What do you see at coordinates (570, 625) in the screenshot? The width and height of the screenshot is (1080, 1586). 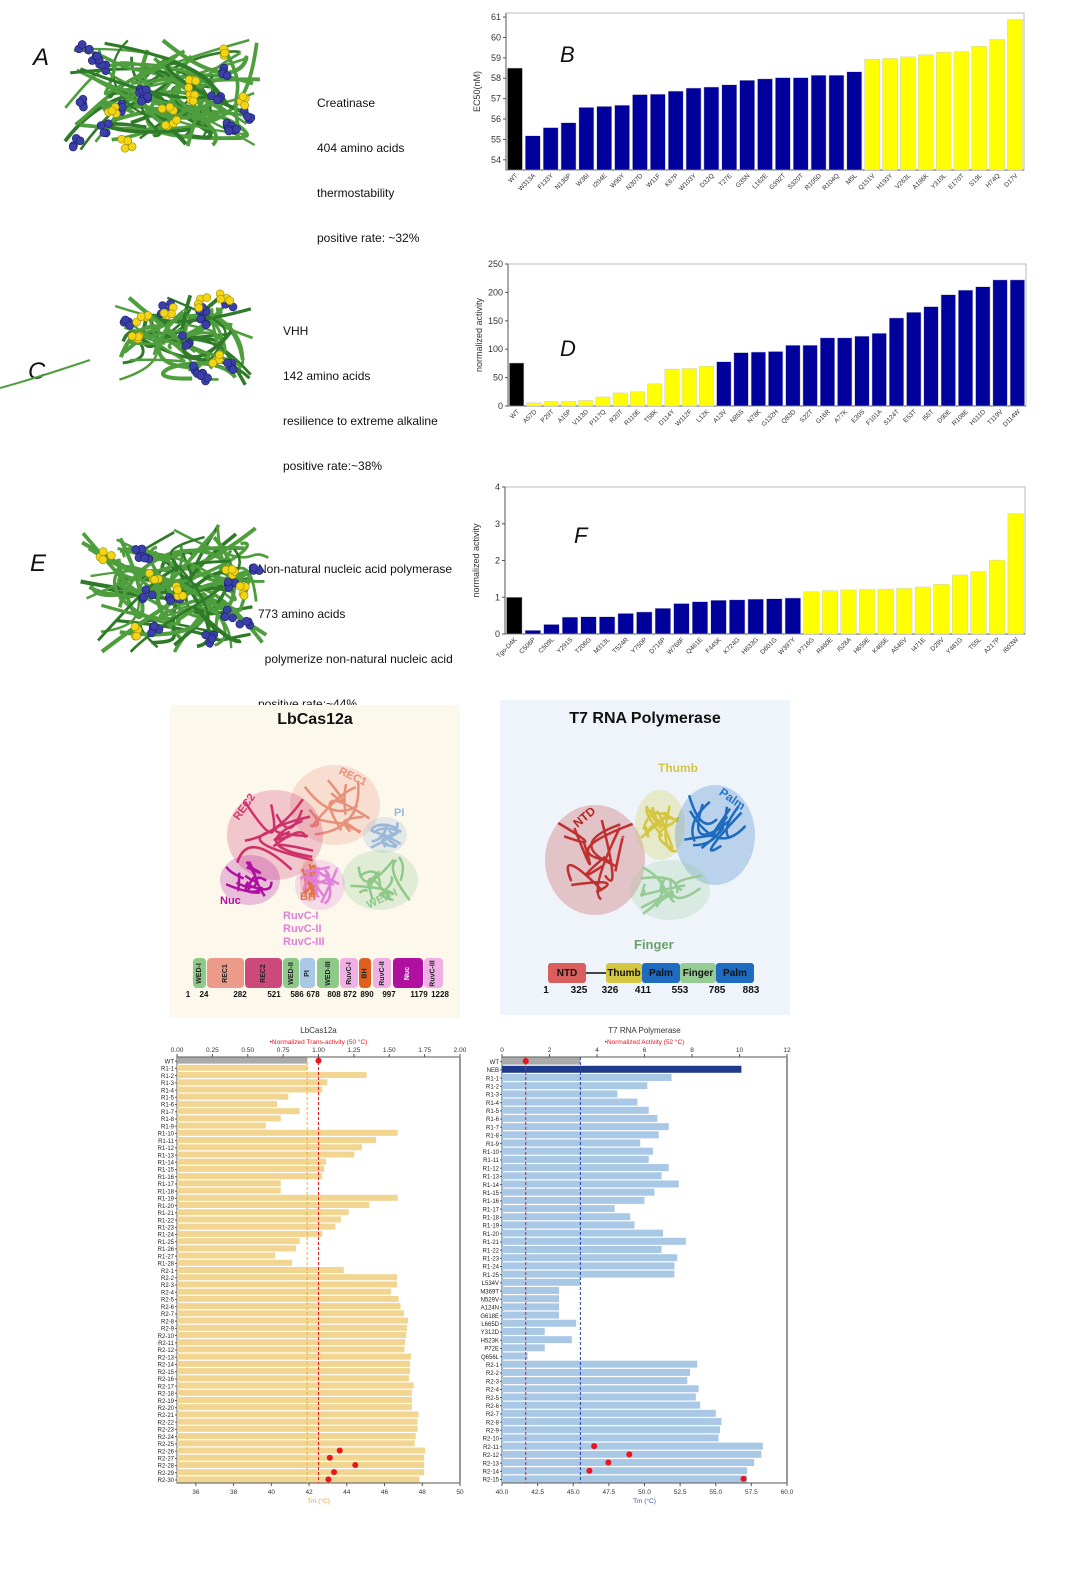 I see `bar-Y291S` at bounding box center [570, 625].